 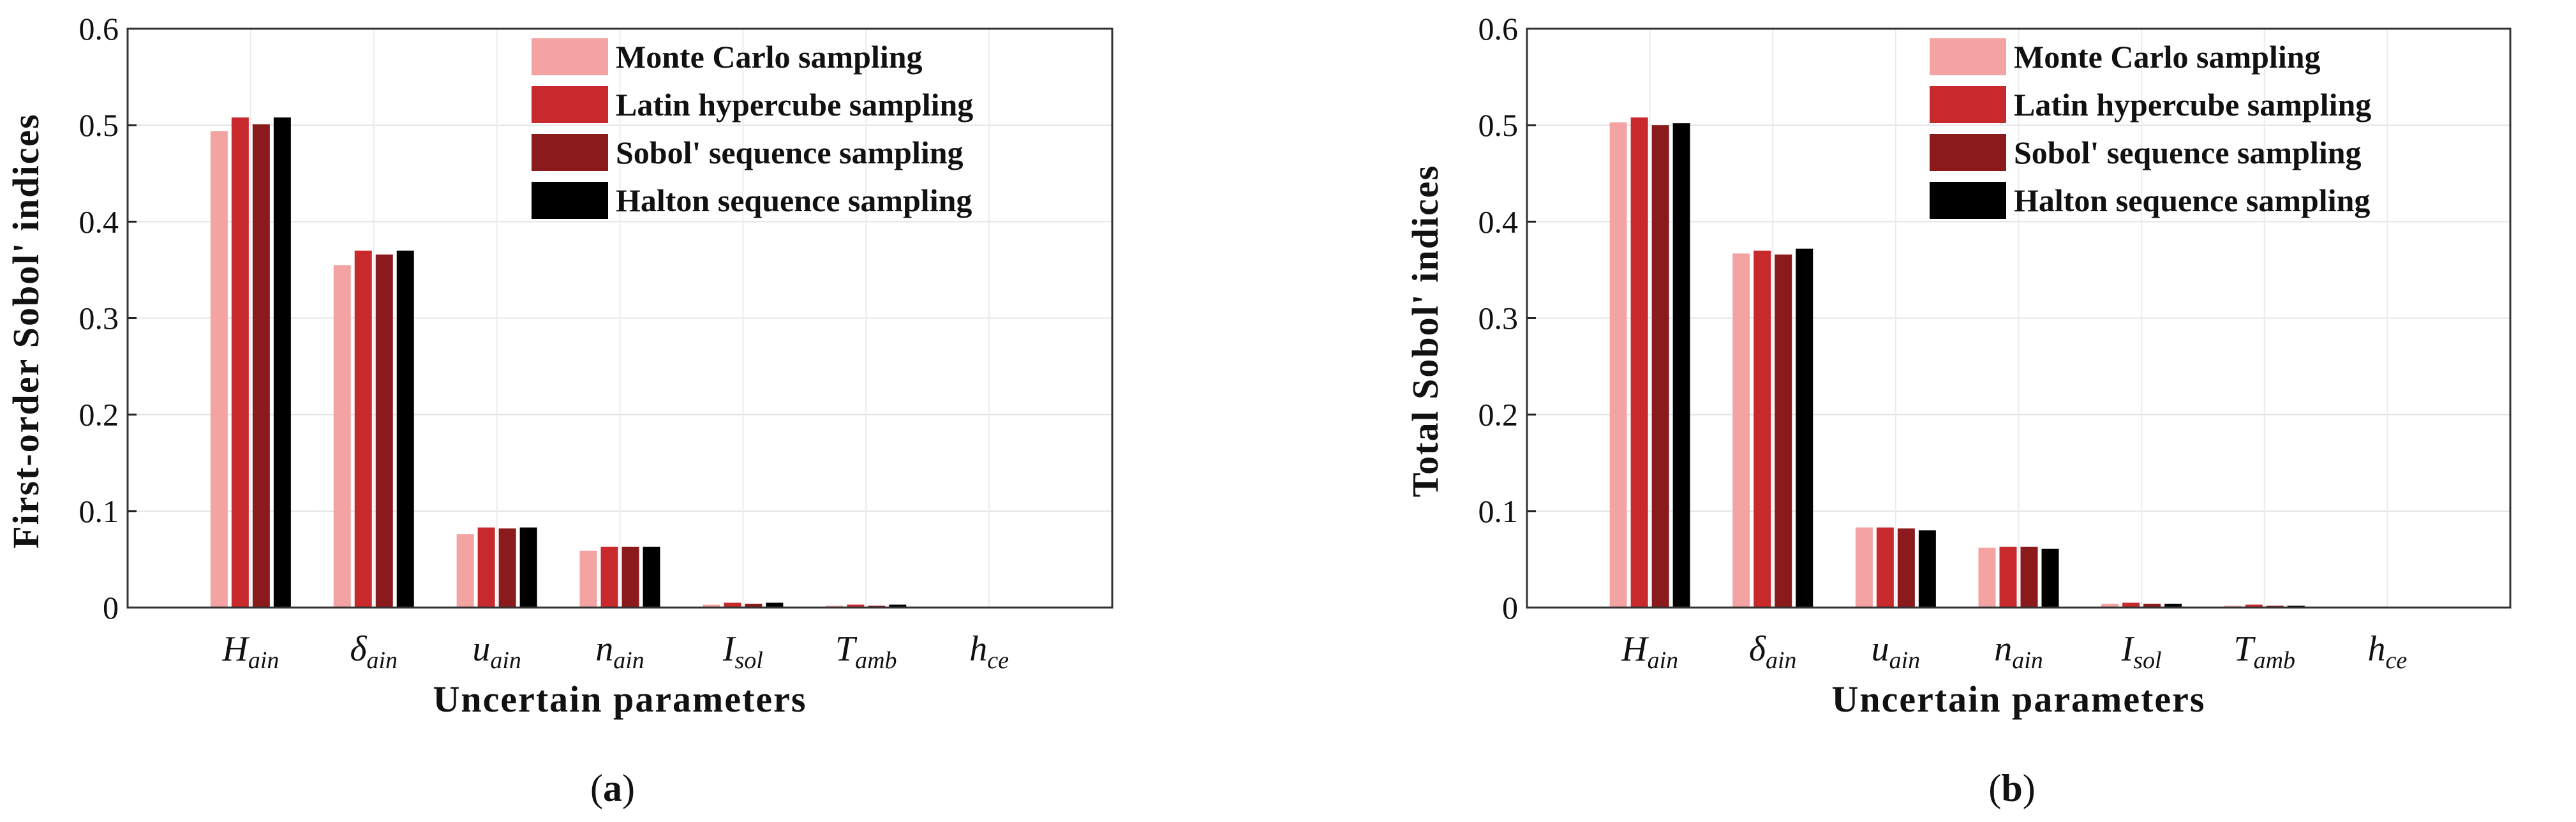 I want to click on legend-label: Halton sequence sampling, so click(x=2192, y=201).